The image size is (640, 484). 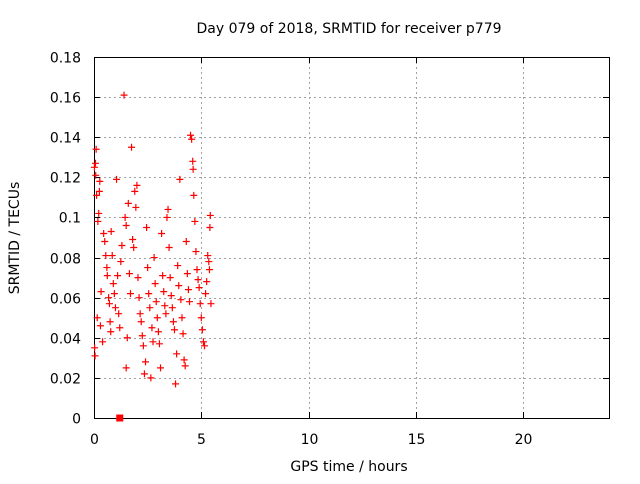 What do you see at coordinates (65, 99) in the screenshot?
I see `y-tick-label: 0.16` at bounding box center [65, 99].